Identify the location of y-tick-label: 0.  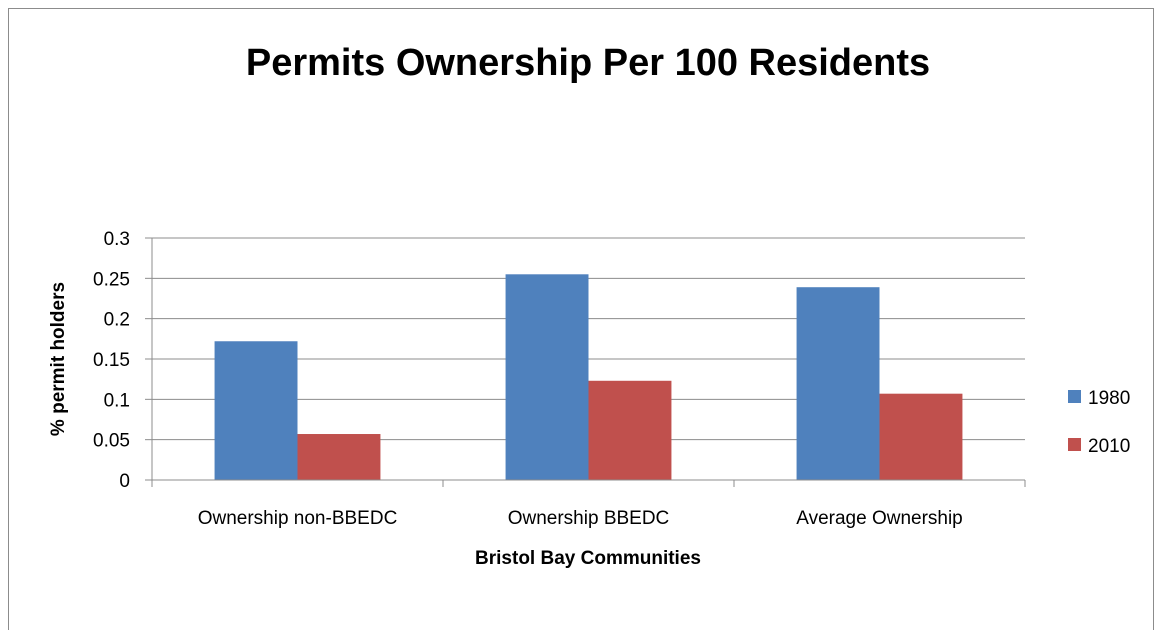
(124, 481).